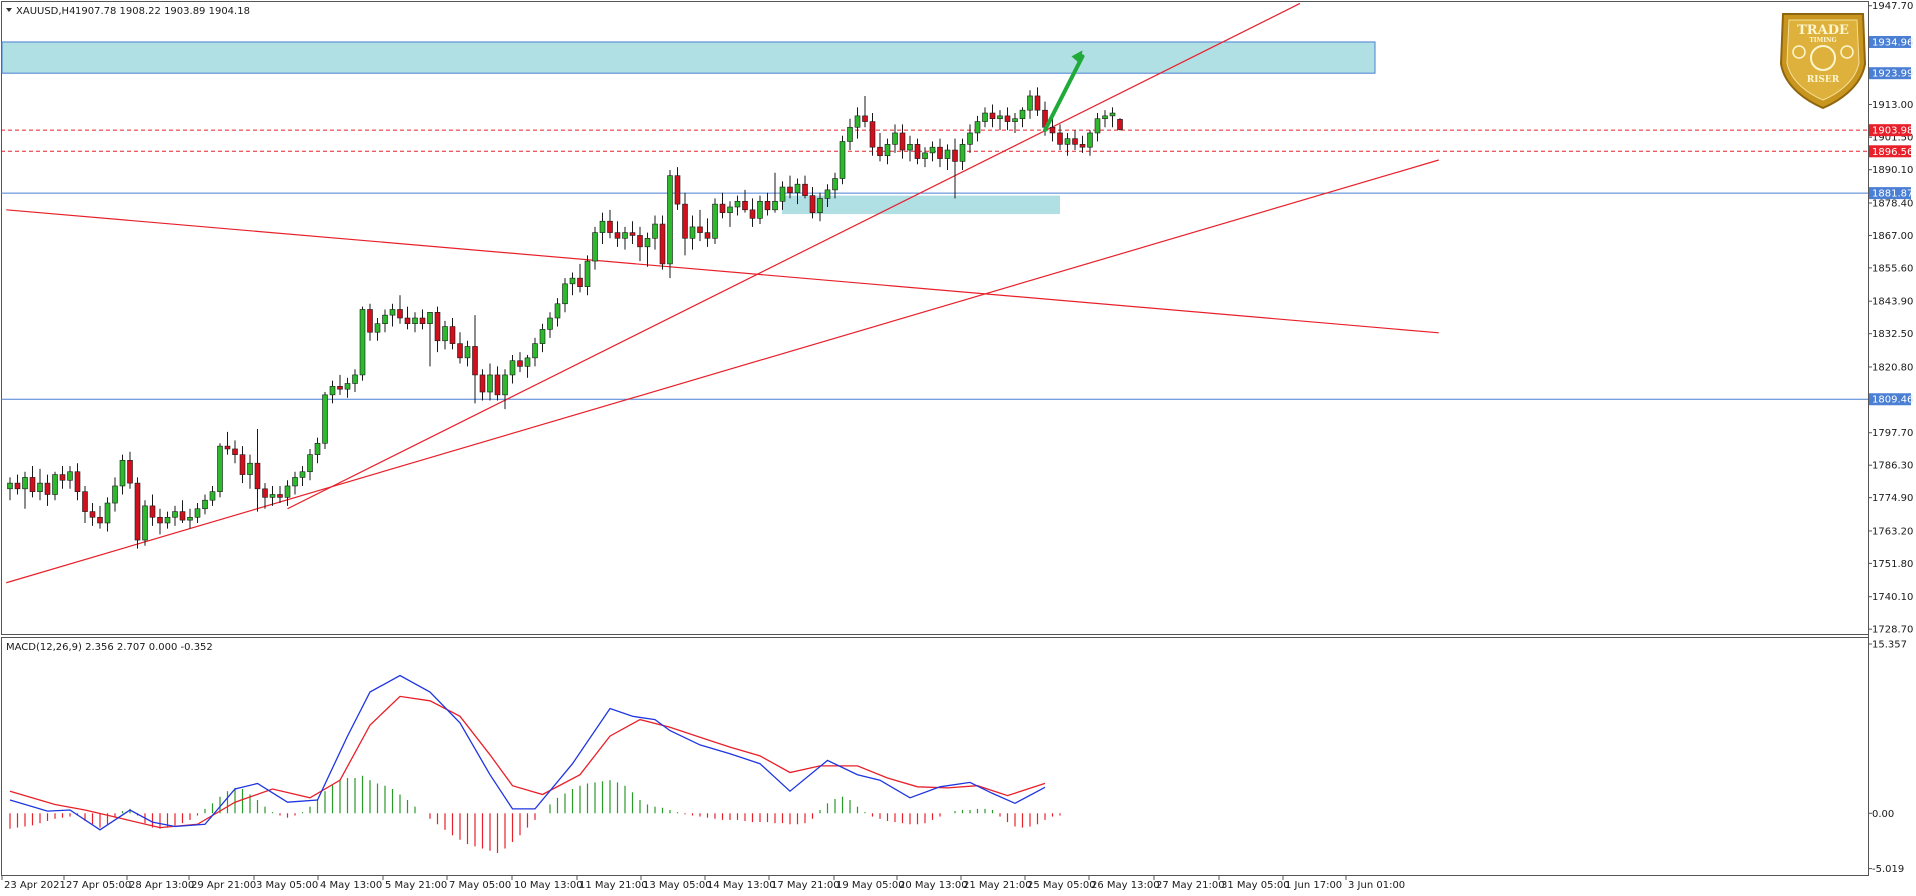  What do you see at coordinates (9, 10) in the screenshot?
I see `triangle-down-icon` at bounding box center [9, 10].